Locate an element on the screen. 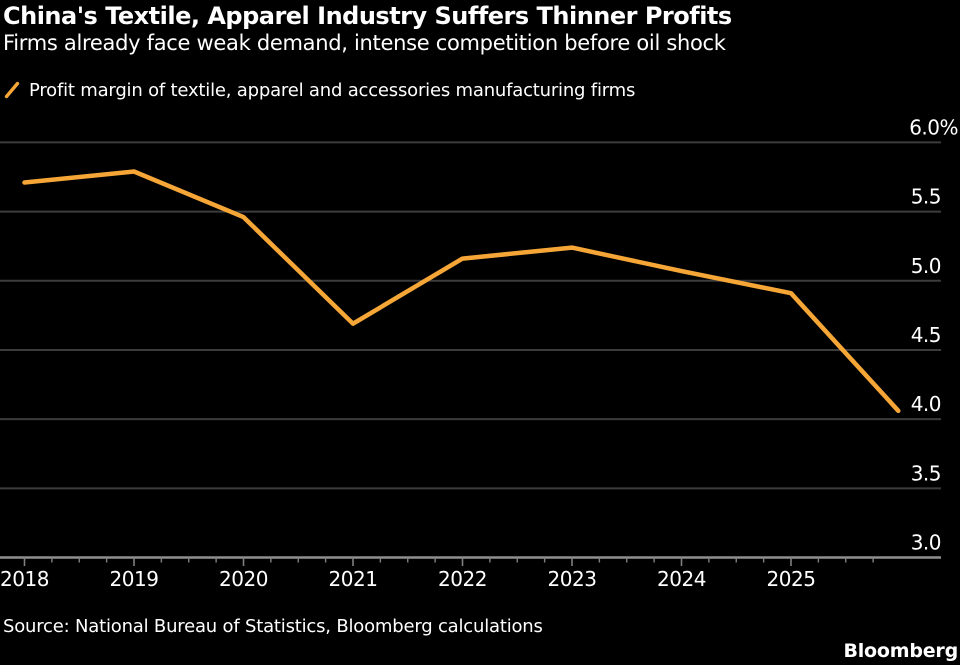 The height and width of the screenshot is (665, 960). y-axis-label: 3.5 is located at coordinates (926, 473).